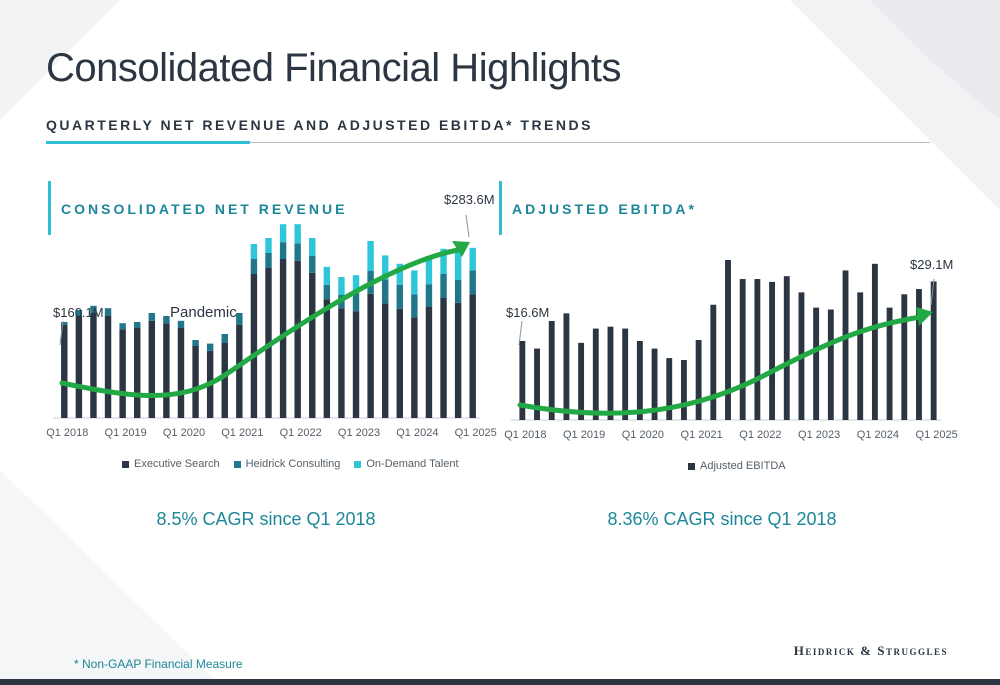 The image size is (1000, 685). Describe the element at coordinates (108, 367) in the screenshot. I see `bar-executive-search-q4-2018` at that location.